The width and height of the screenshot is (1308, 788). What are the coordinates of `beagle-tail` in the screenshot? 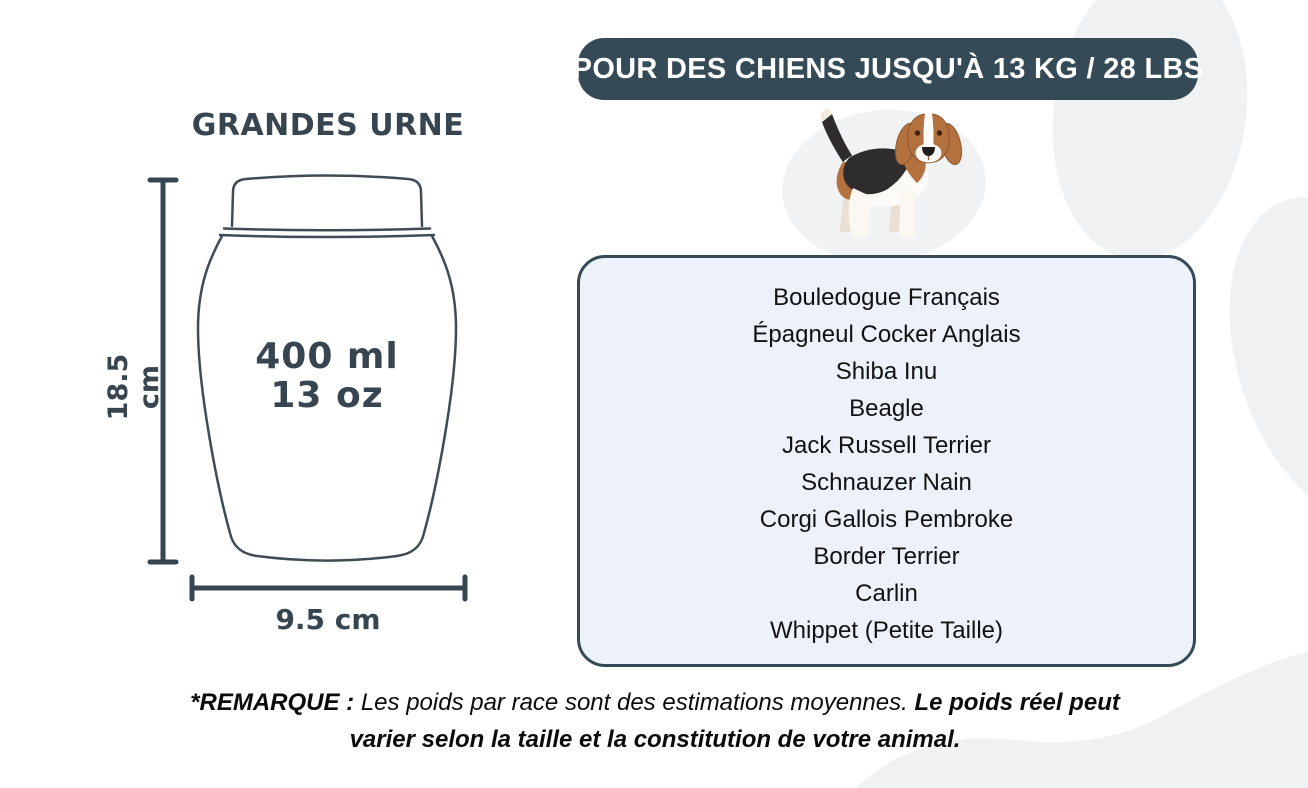 It's located at (839, 141).